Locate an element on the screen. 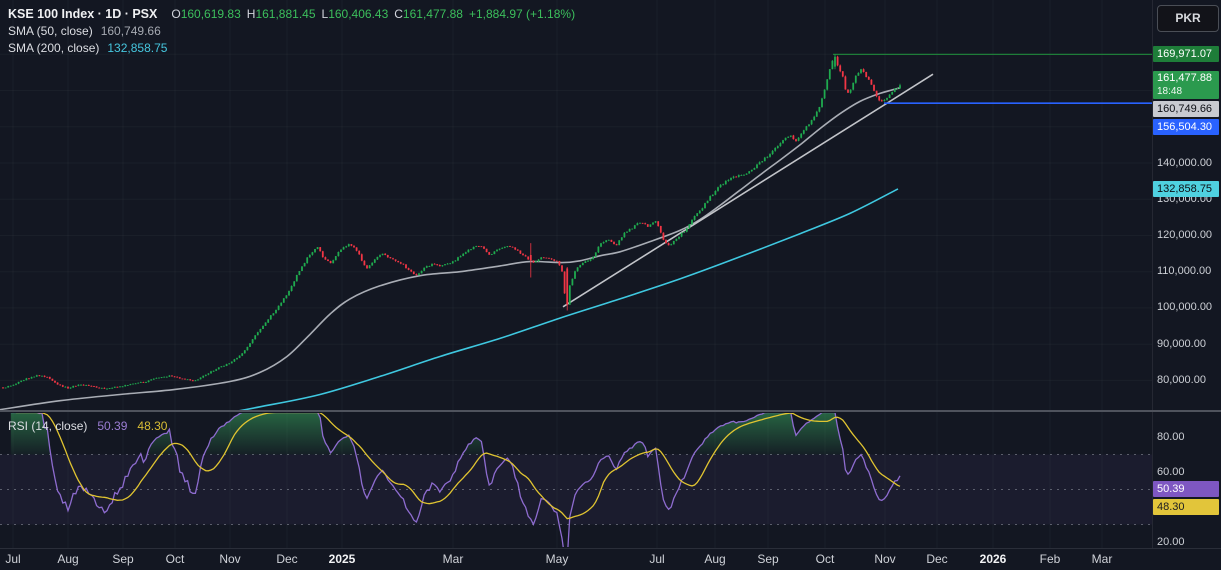  alert-line-price-badge: 156,504.30 is located at coordinates (1186, 127).